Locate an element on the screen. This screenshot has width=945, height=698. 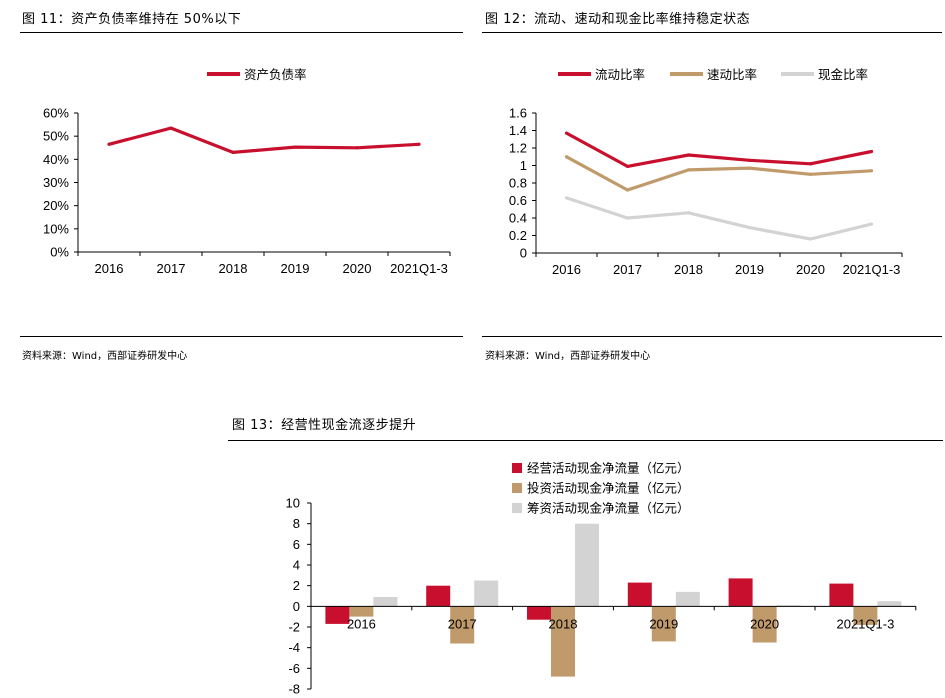
chart12-legend-label-2: 速动比率 is located at coordinates (732, 74).